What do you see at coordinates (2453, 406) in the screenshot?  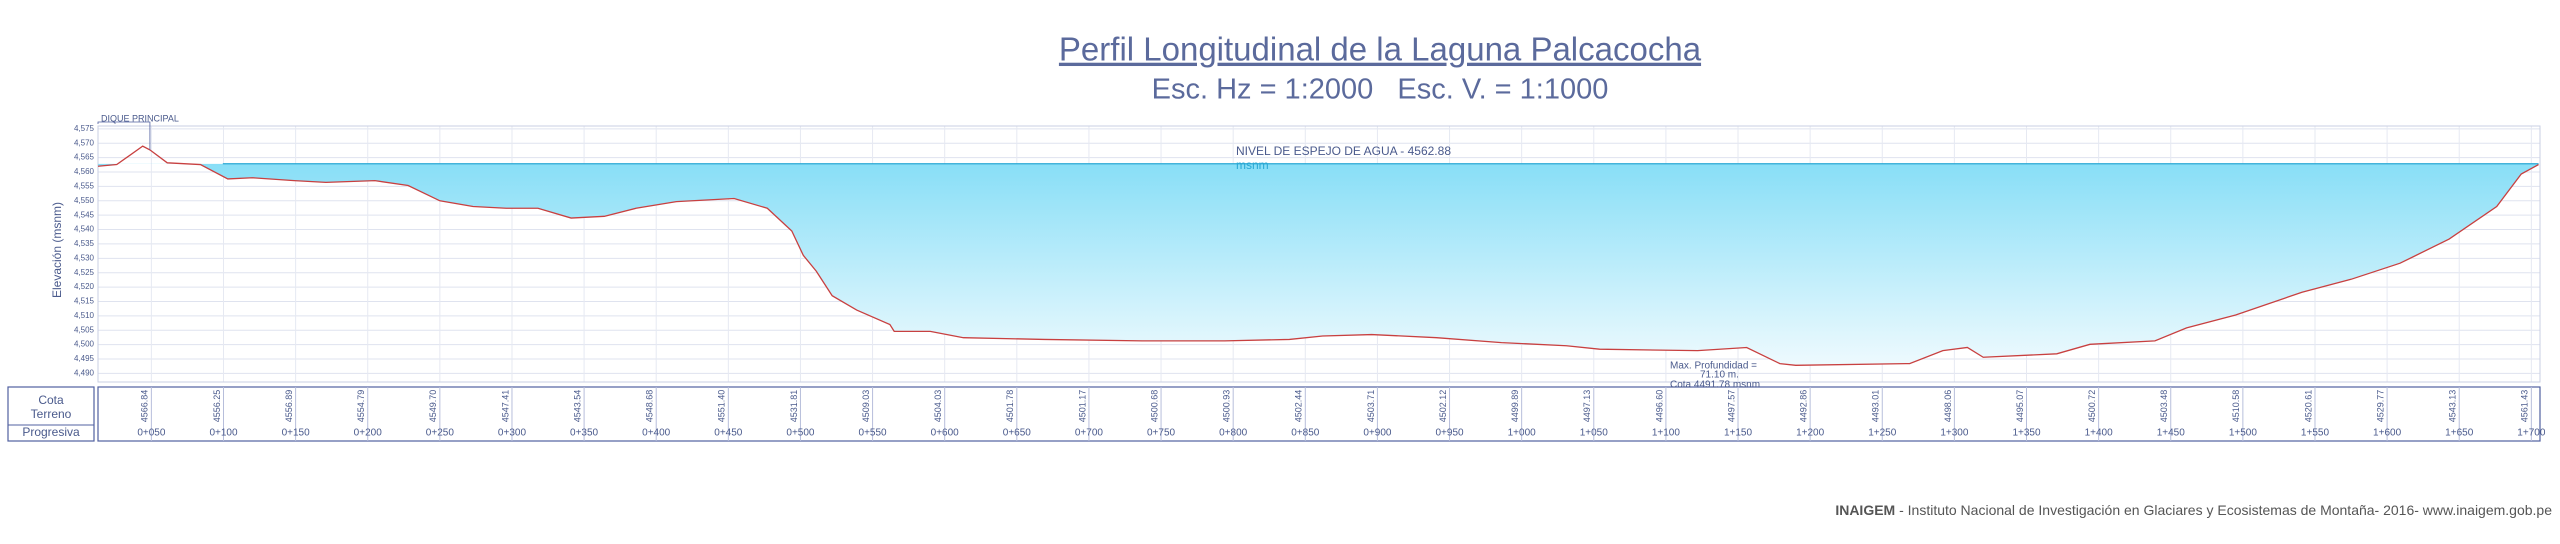 I see `cota-label: 4543.13` at bounding box center [2453, 406].